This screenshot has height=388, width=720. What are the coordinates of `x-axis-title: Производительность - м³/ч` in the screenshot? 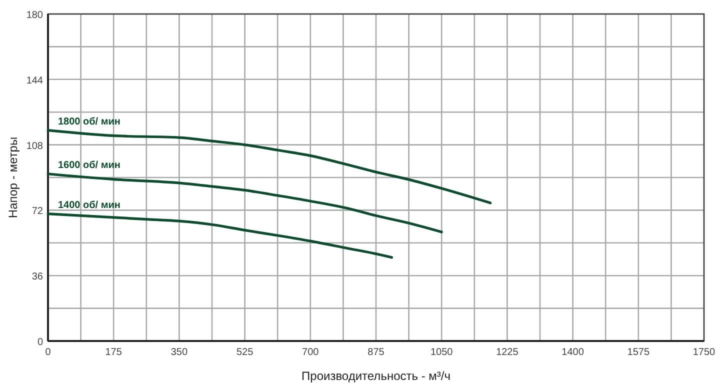 It's located at (376, 376).